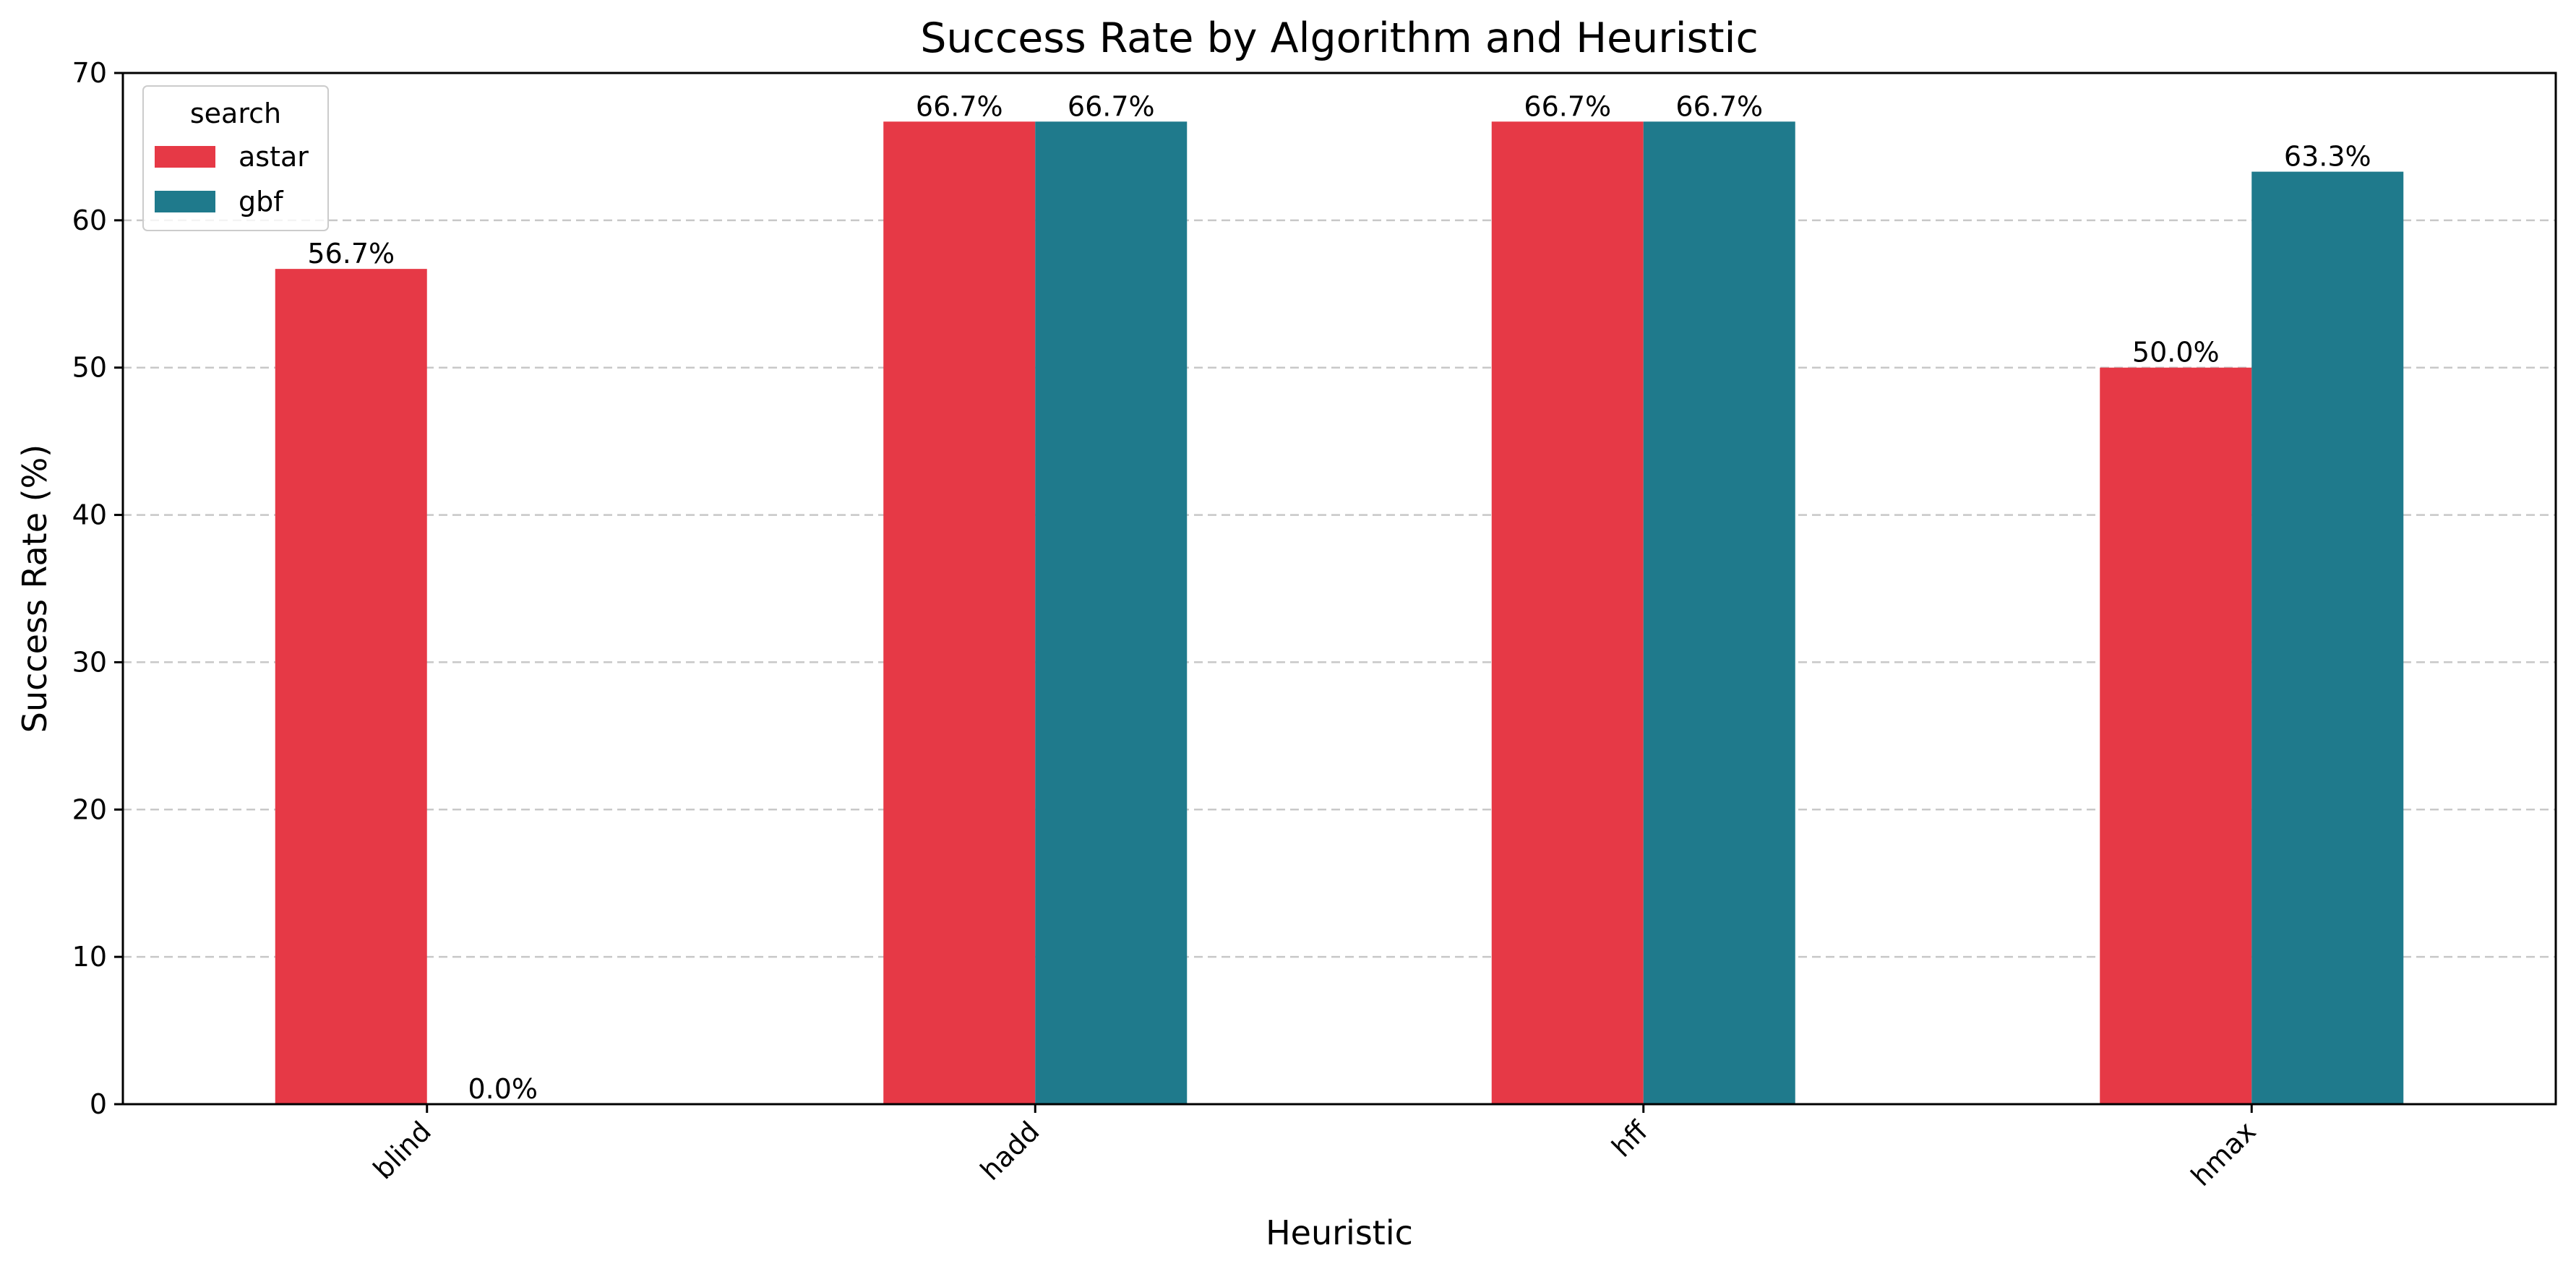  Describe the element at coordinates (2328, 638) in the screenshot. I see `bar-gbf-hmax` at that location.